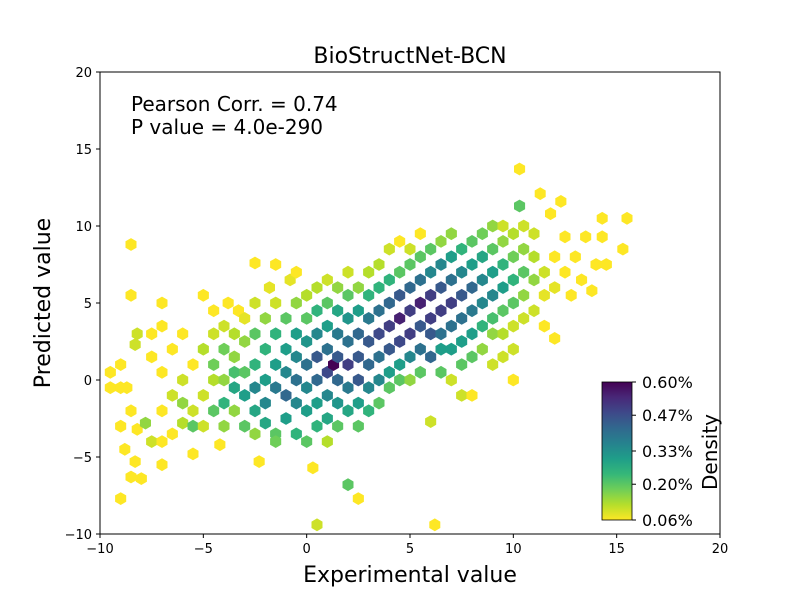 The height and width of the screenshot is (600, 800). What do you see at coordinates (661, 451) in the screenshot?
I see `colorbar: 0.06% 0.20% 0.33% 0.47% 0.60% Density` at bounding box center [661, 451].